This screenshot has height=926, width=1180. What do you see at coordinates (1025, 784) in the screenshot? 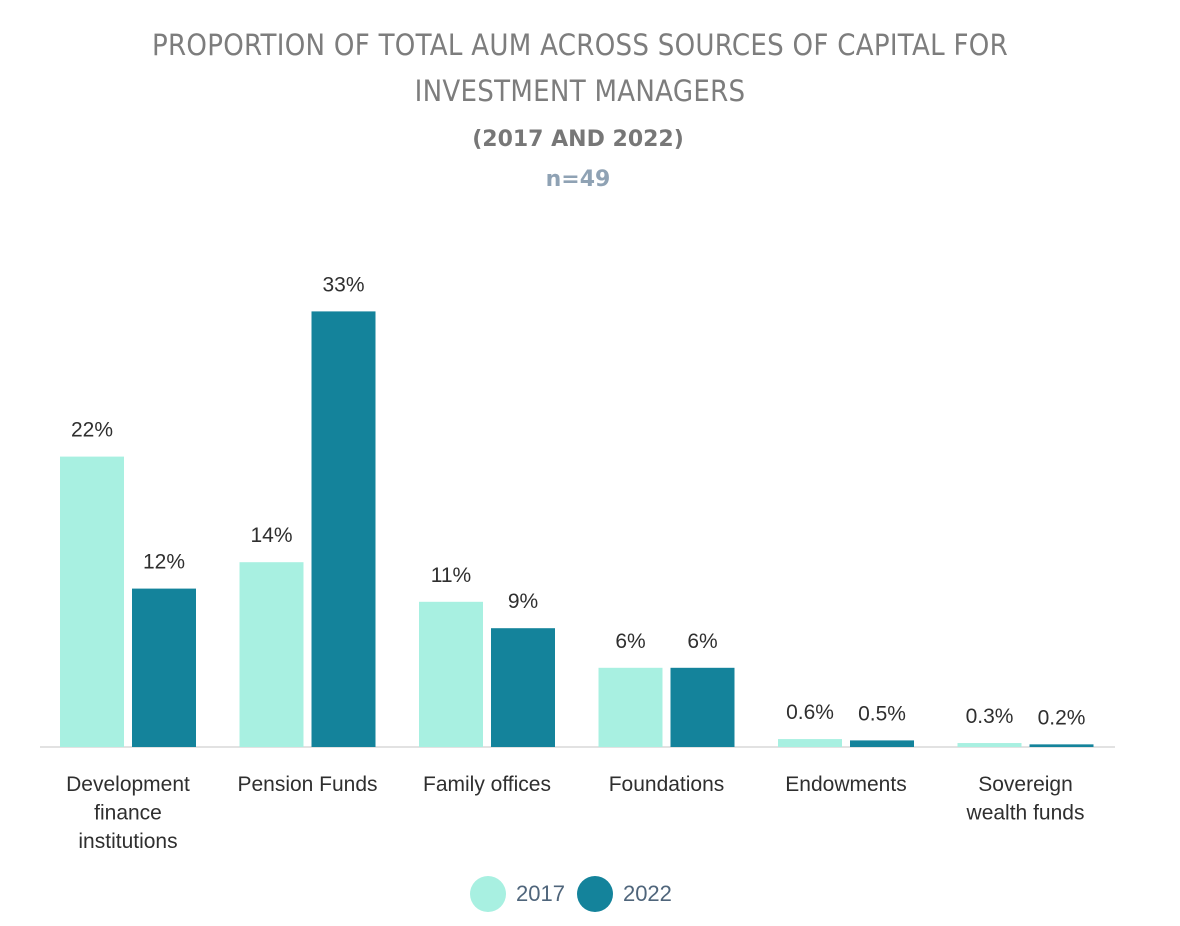
I see `category-label-sovereign-wealth-funds-line-1: Sovereign` at bounding box center [1025, 784].